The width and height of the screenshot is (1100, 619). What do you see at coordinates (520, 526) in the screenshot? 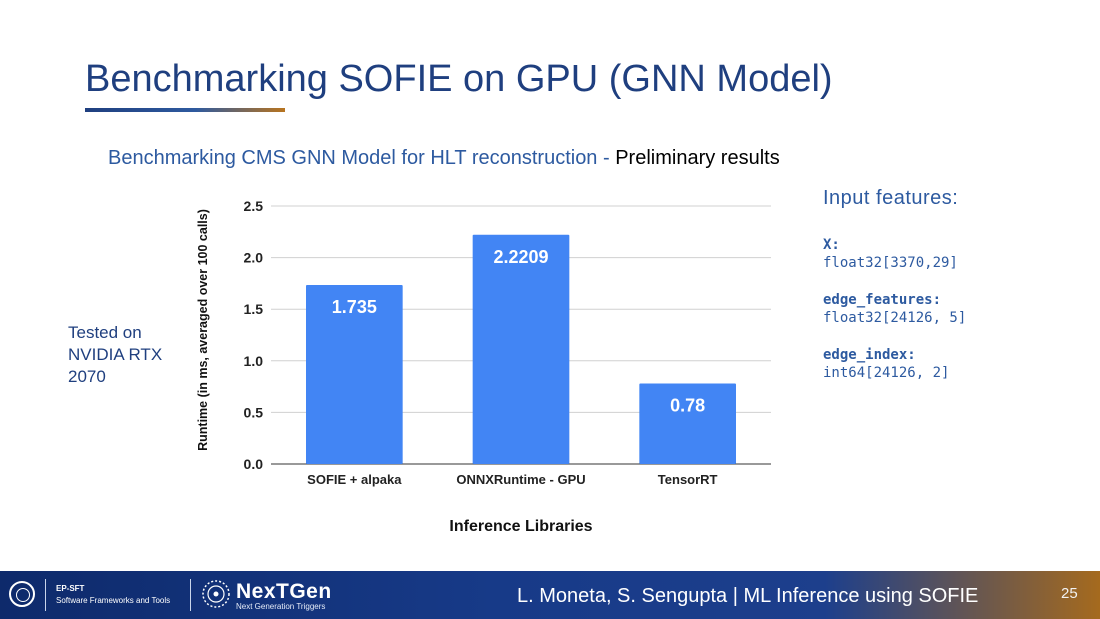
I see `x-axis-title: Inference Libraries` at bounding box center [520, 526].